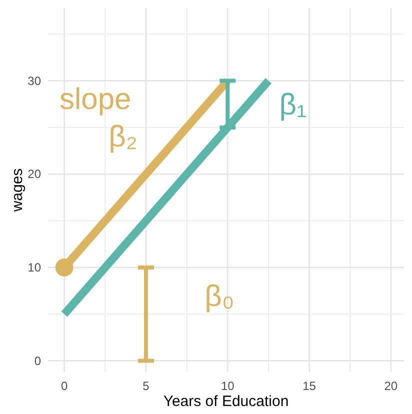 This screenshot has height=414, width=412. Describe the element at coordinates (226, 401) in the screenshot. I see `x-axis-title: Years of Education` at that location.